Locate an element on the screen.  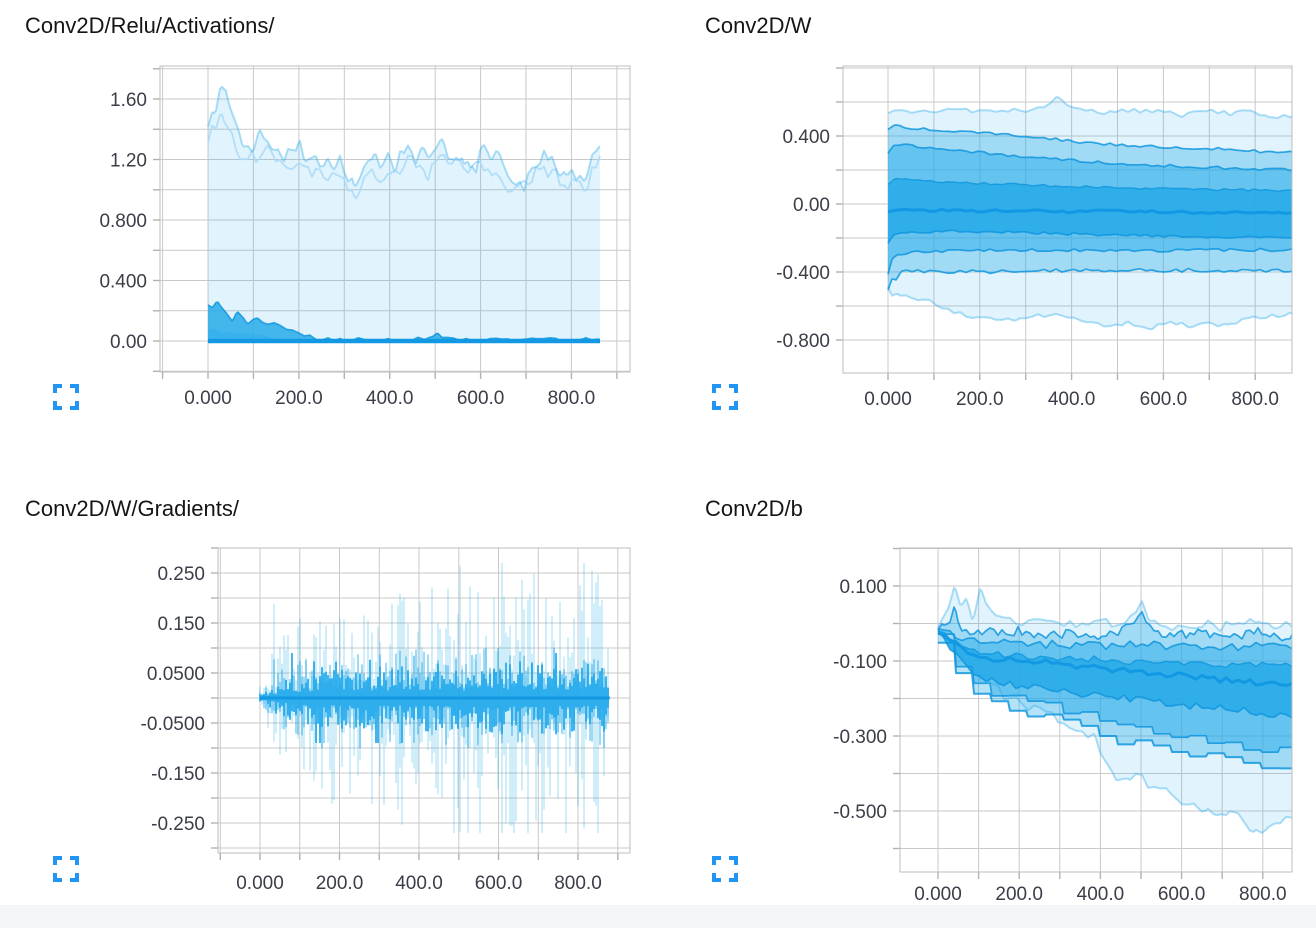
y-tick-label: -0.400 is located at coordinates (803, 273).